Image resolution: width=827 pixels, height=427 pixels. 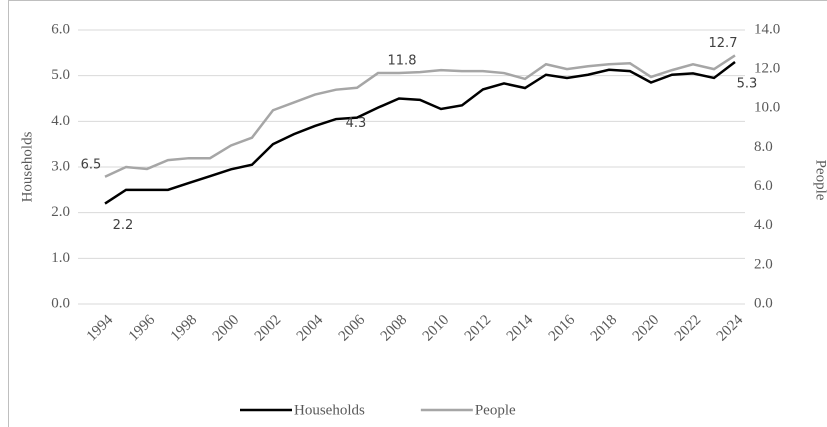 I want to click on y2-tick-label: 12.0, so click(x=767, y=69).